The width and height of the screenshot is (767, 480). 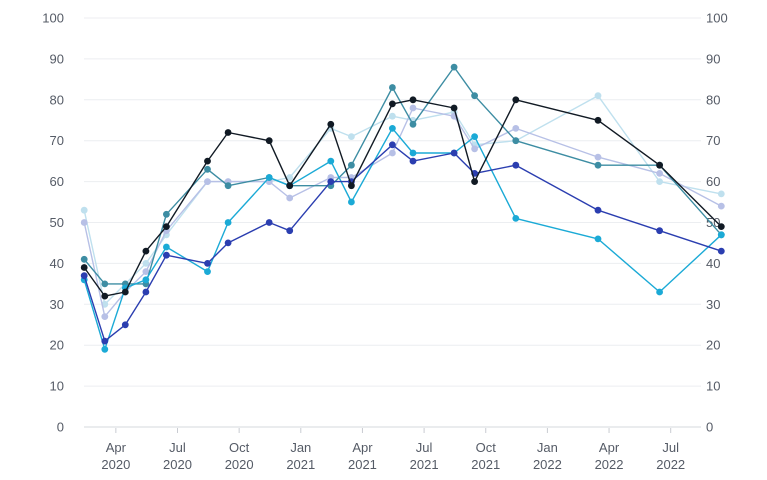 What do you see at coordinates (670, 464) in the screenshot?
I see `x-tick-label-year: 2022` at bounding box center [670, 464].